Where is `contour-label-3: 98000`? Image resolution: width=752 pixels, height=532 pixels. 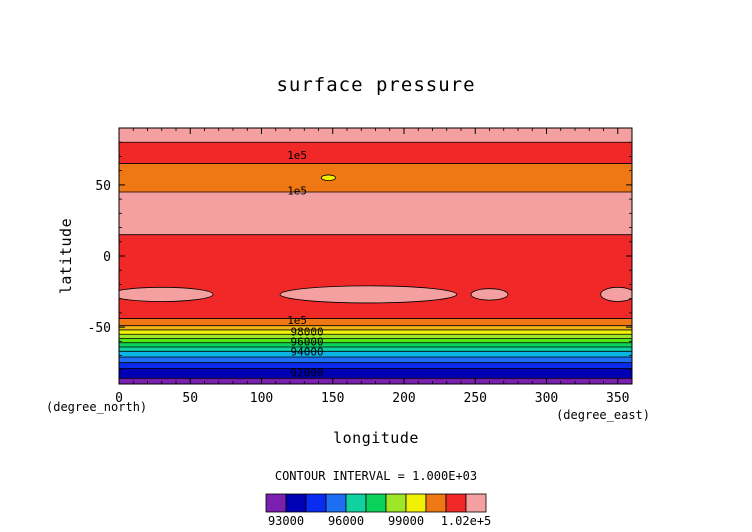 contour-label-3: 98000 is located at coordinates (307, 331).